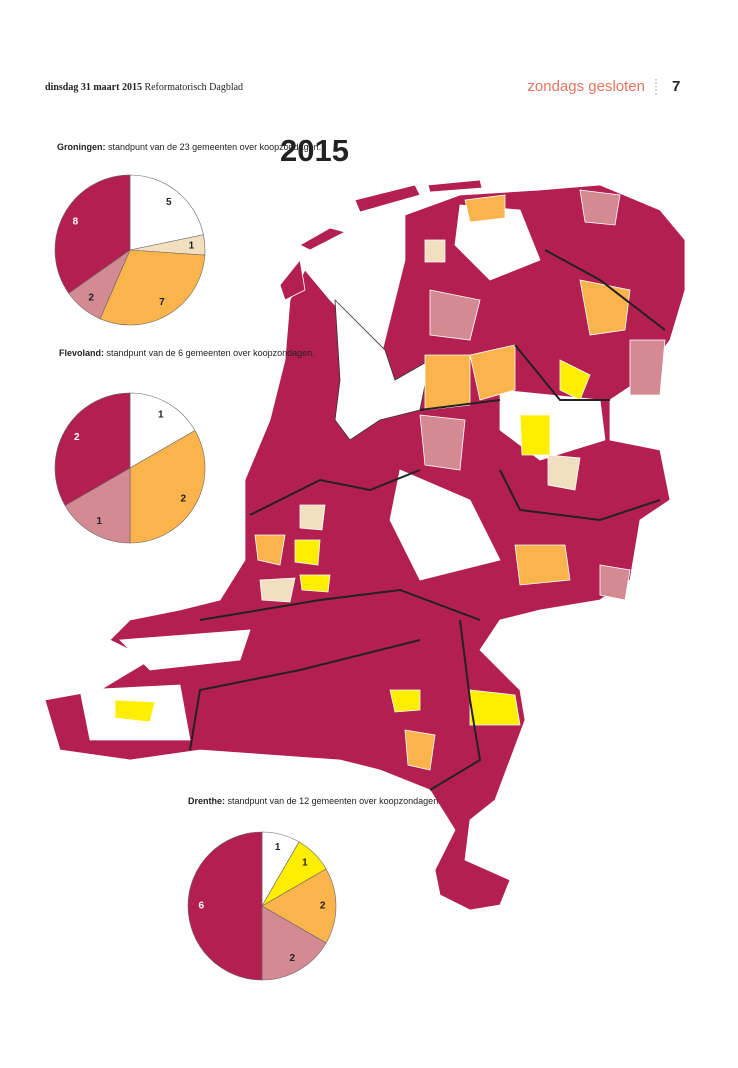  What do you see at coordinates (81, 147) in the screenshot?
I see `pie-title: Groningen:` at bounding box center [81, 147].